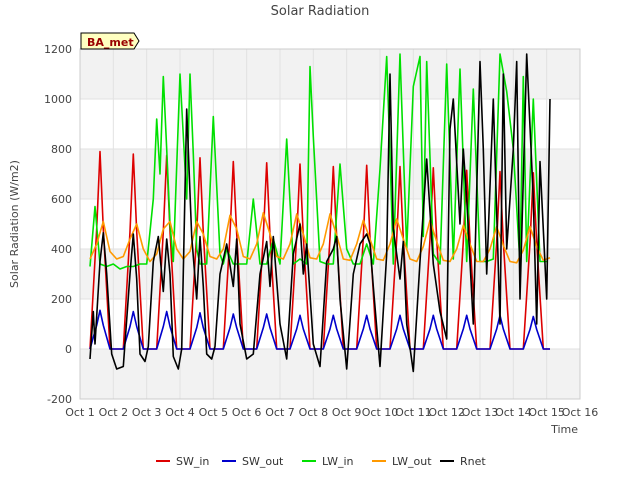  What do you see at coordinates (413, 412) in the screenshot?
I see `x-tick-label: Oct 11` at bounding box center [413, 412].